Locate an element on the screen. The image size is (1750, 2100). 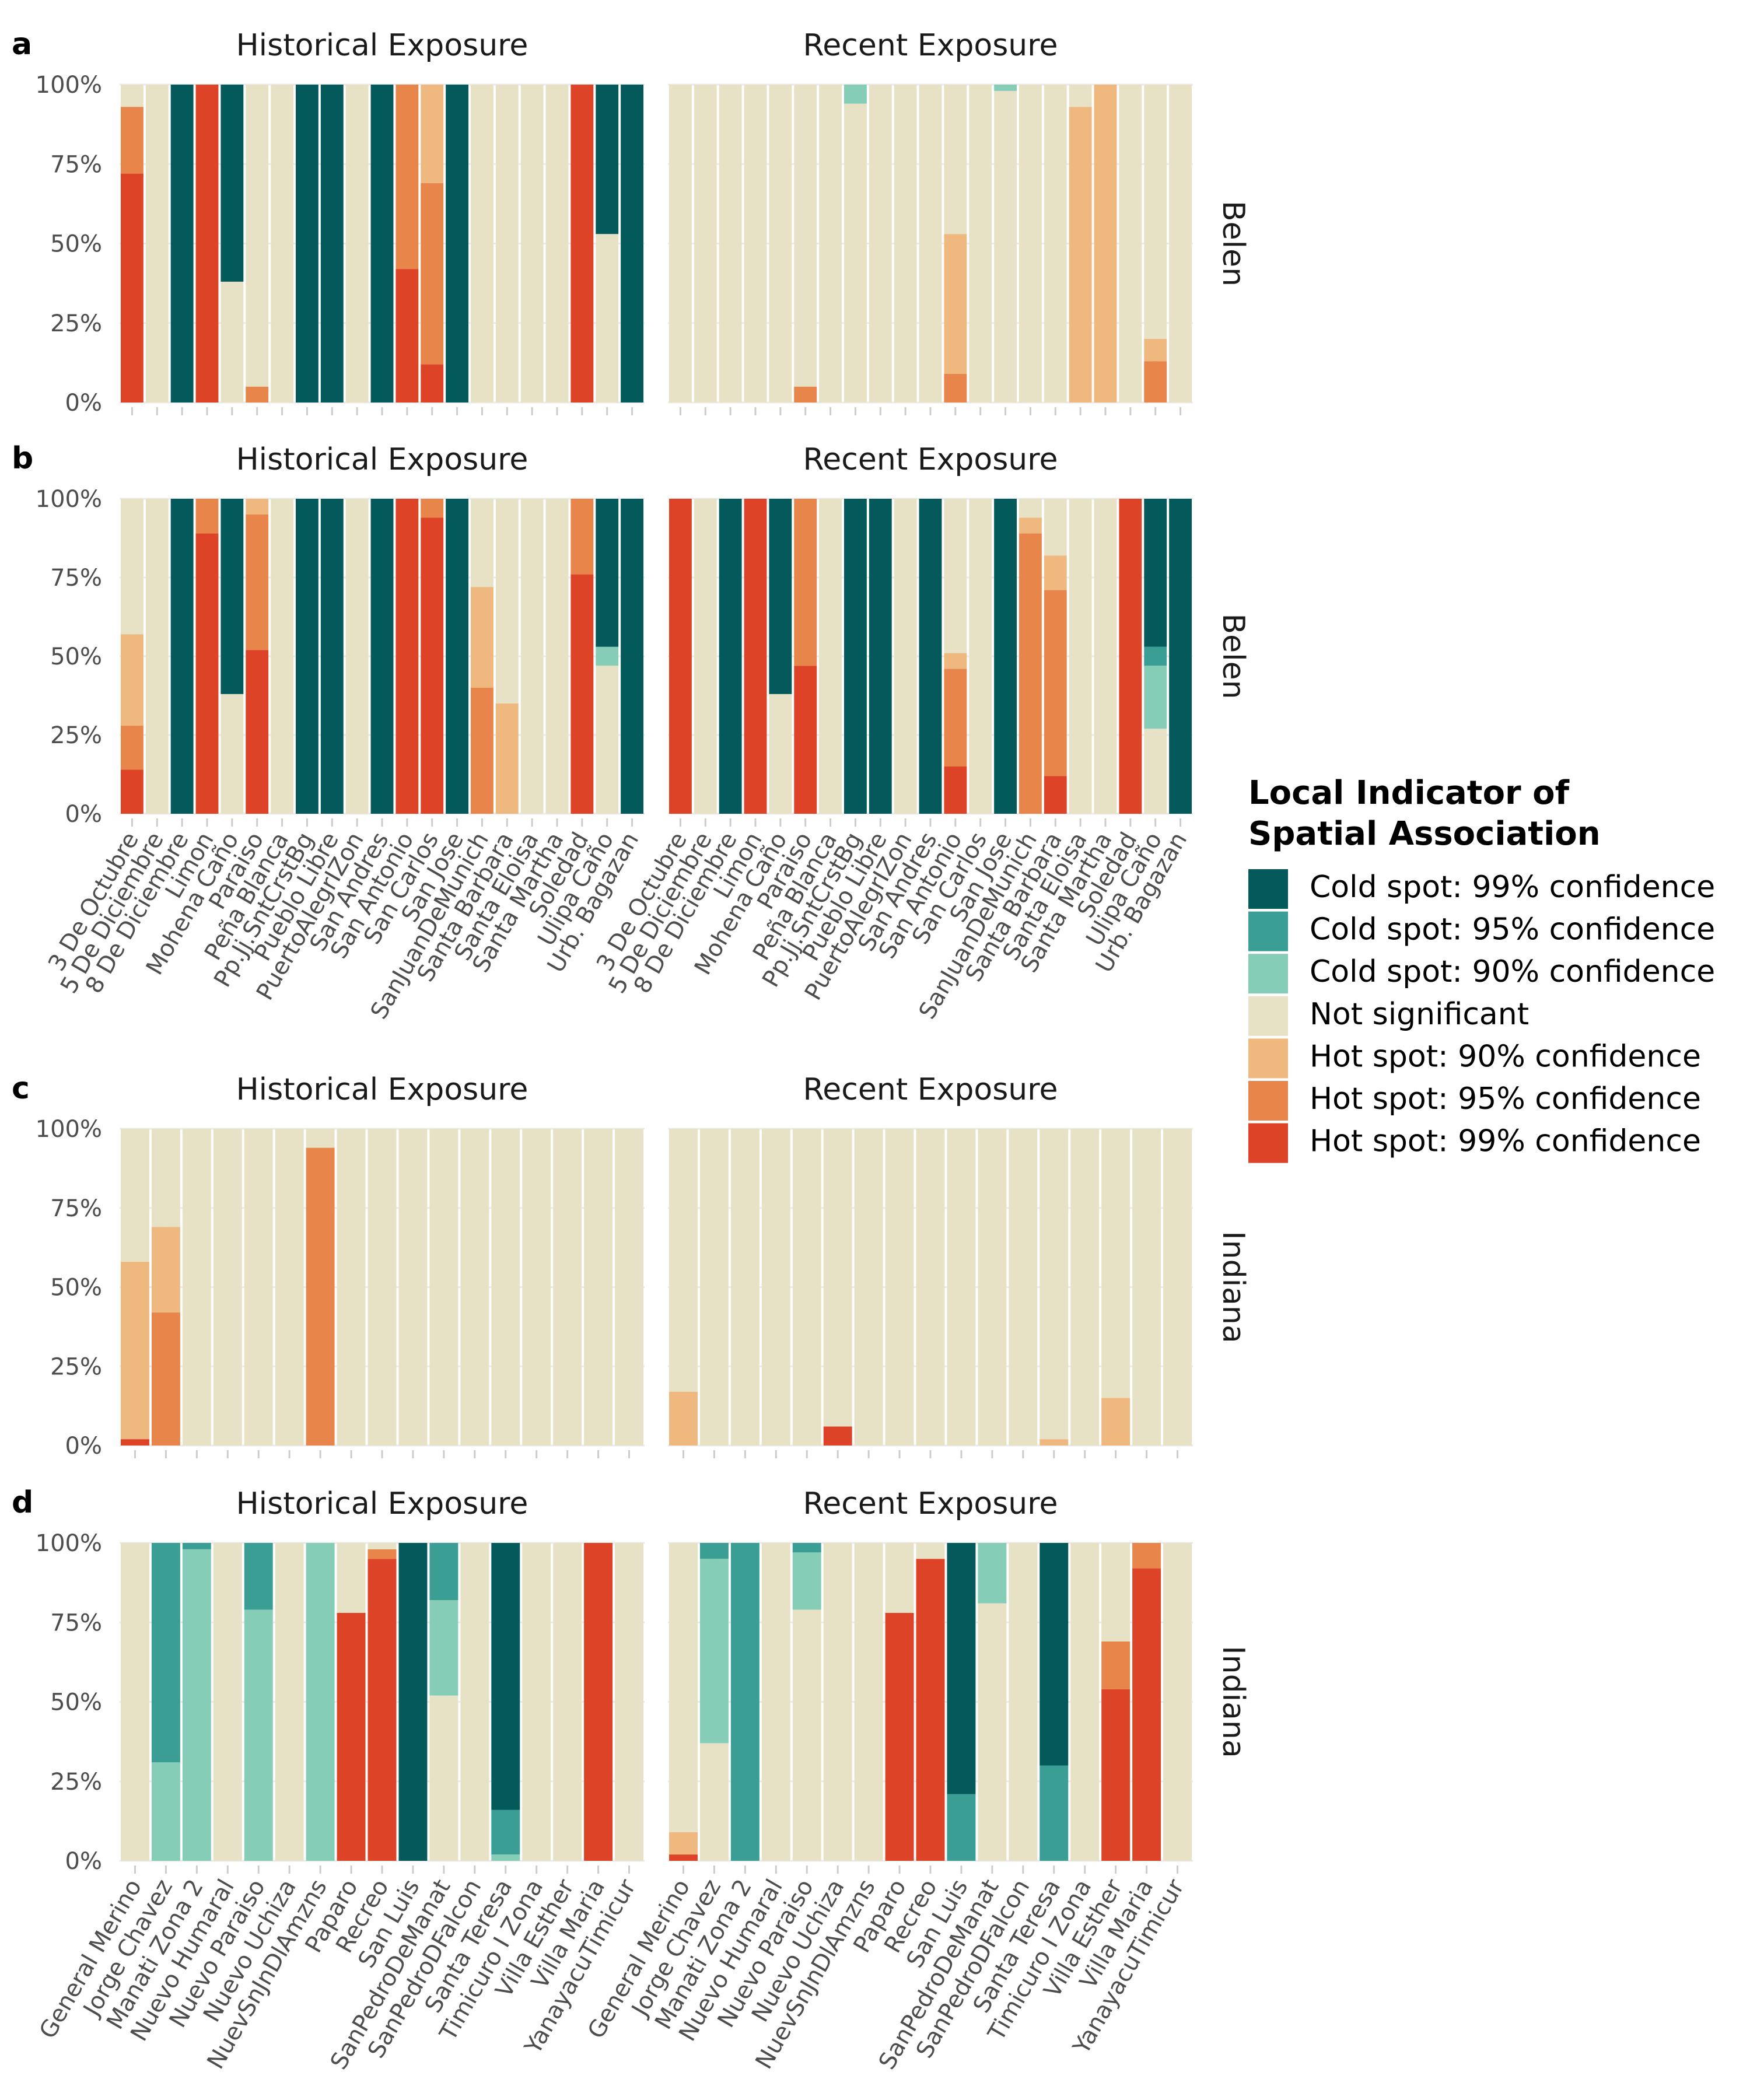
bar-Nuevo Paraiso is located at coordinates (806, 1702).